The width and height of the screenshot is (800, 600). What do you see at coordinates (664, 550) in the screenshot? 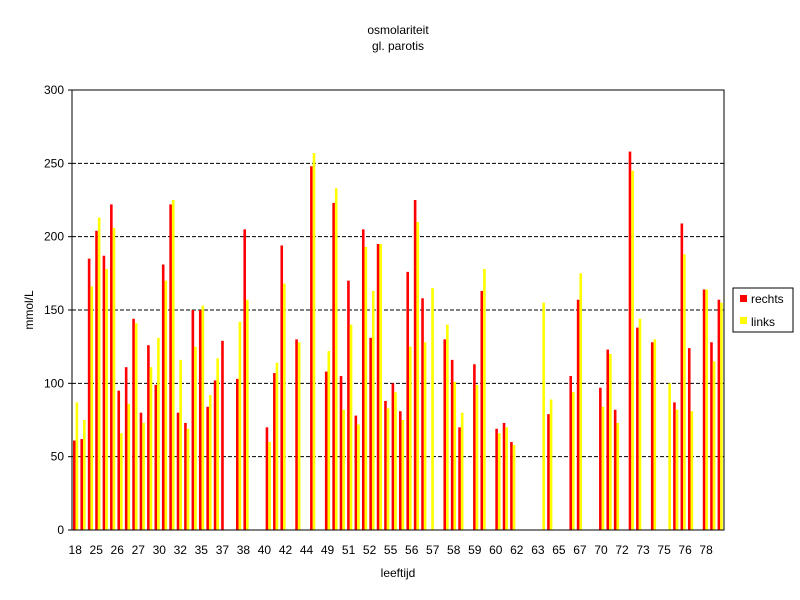
I see `x-tick-label: 75` at bounding box center [664, 550].